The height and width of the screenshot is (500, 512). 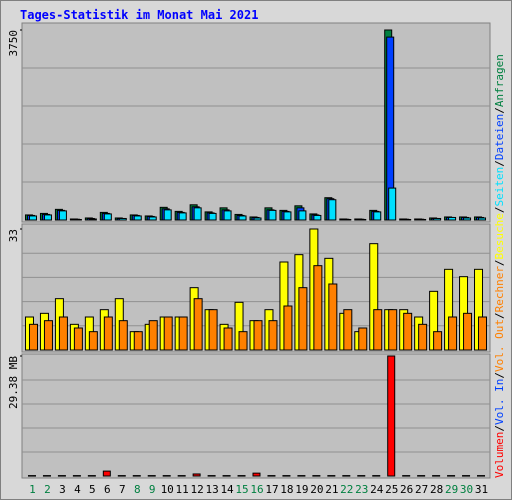 I want to click on x-tick-label: 15, so click(x=241, y=489).